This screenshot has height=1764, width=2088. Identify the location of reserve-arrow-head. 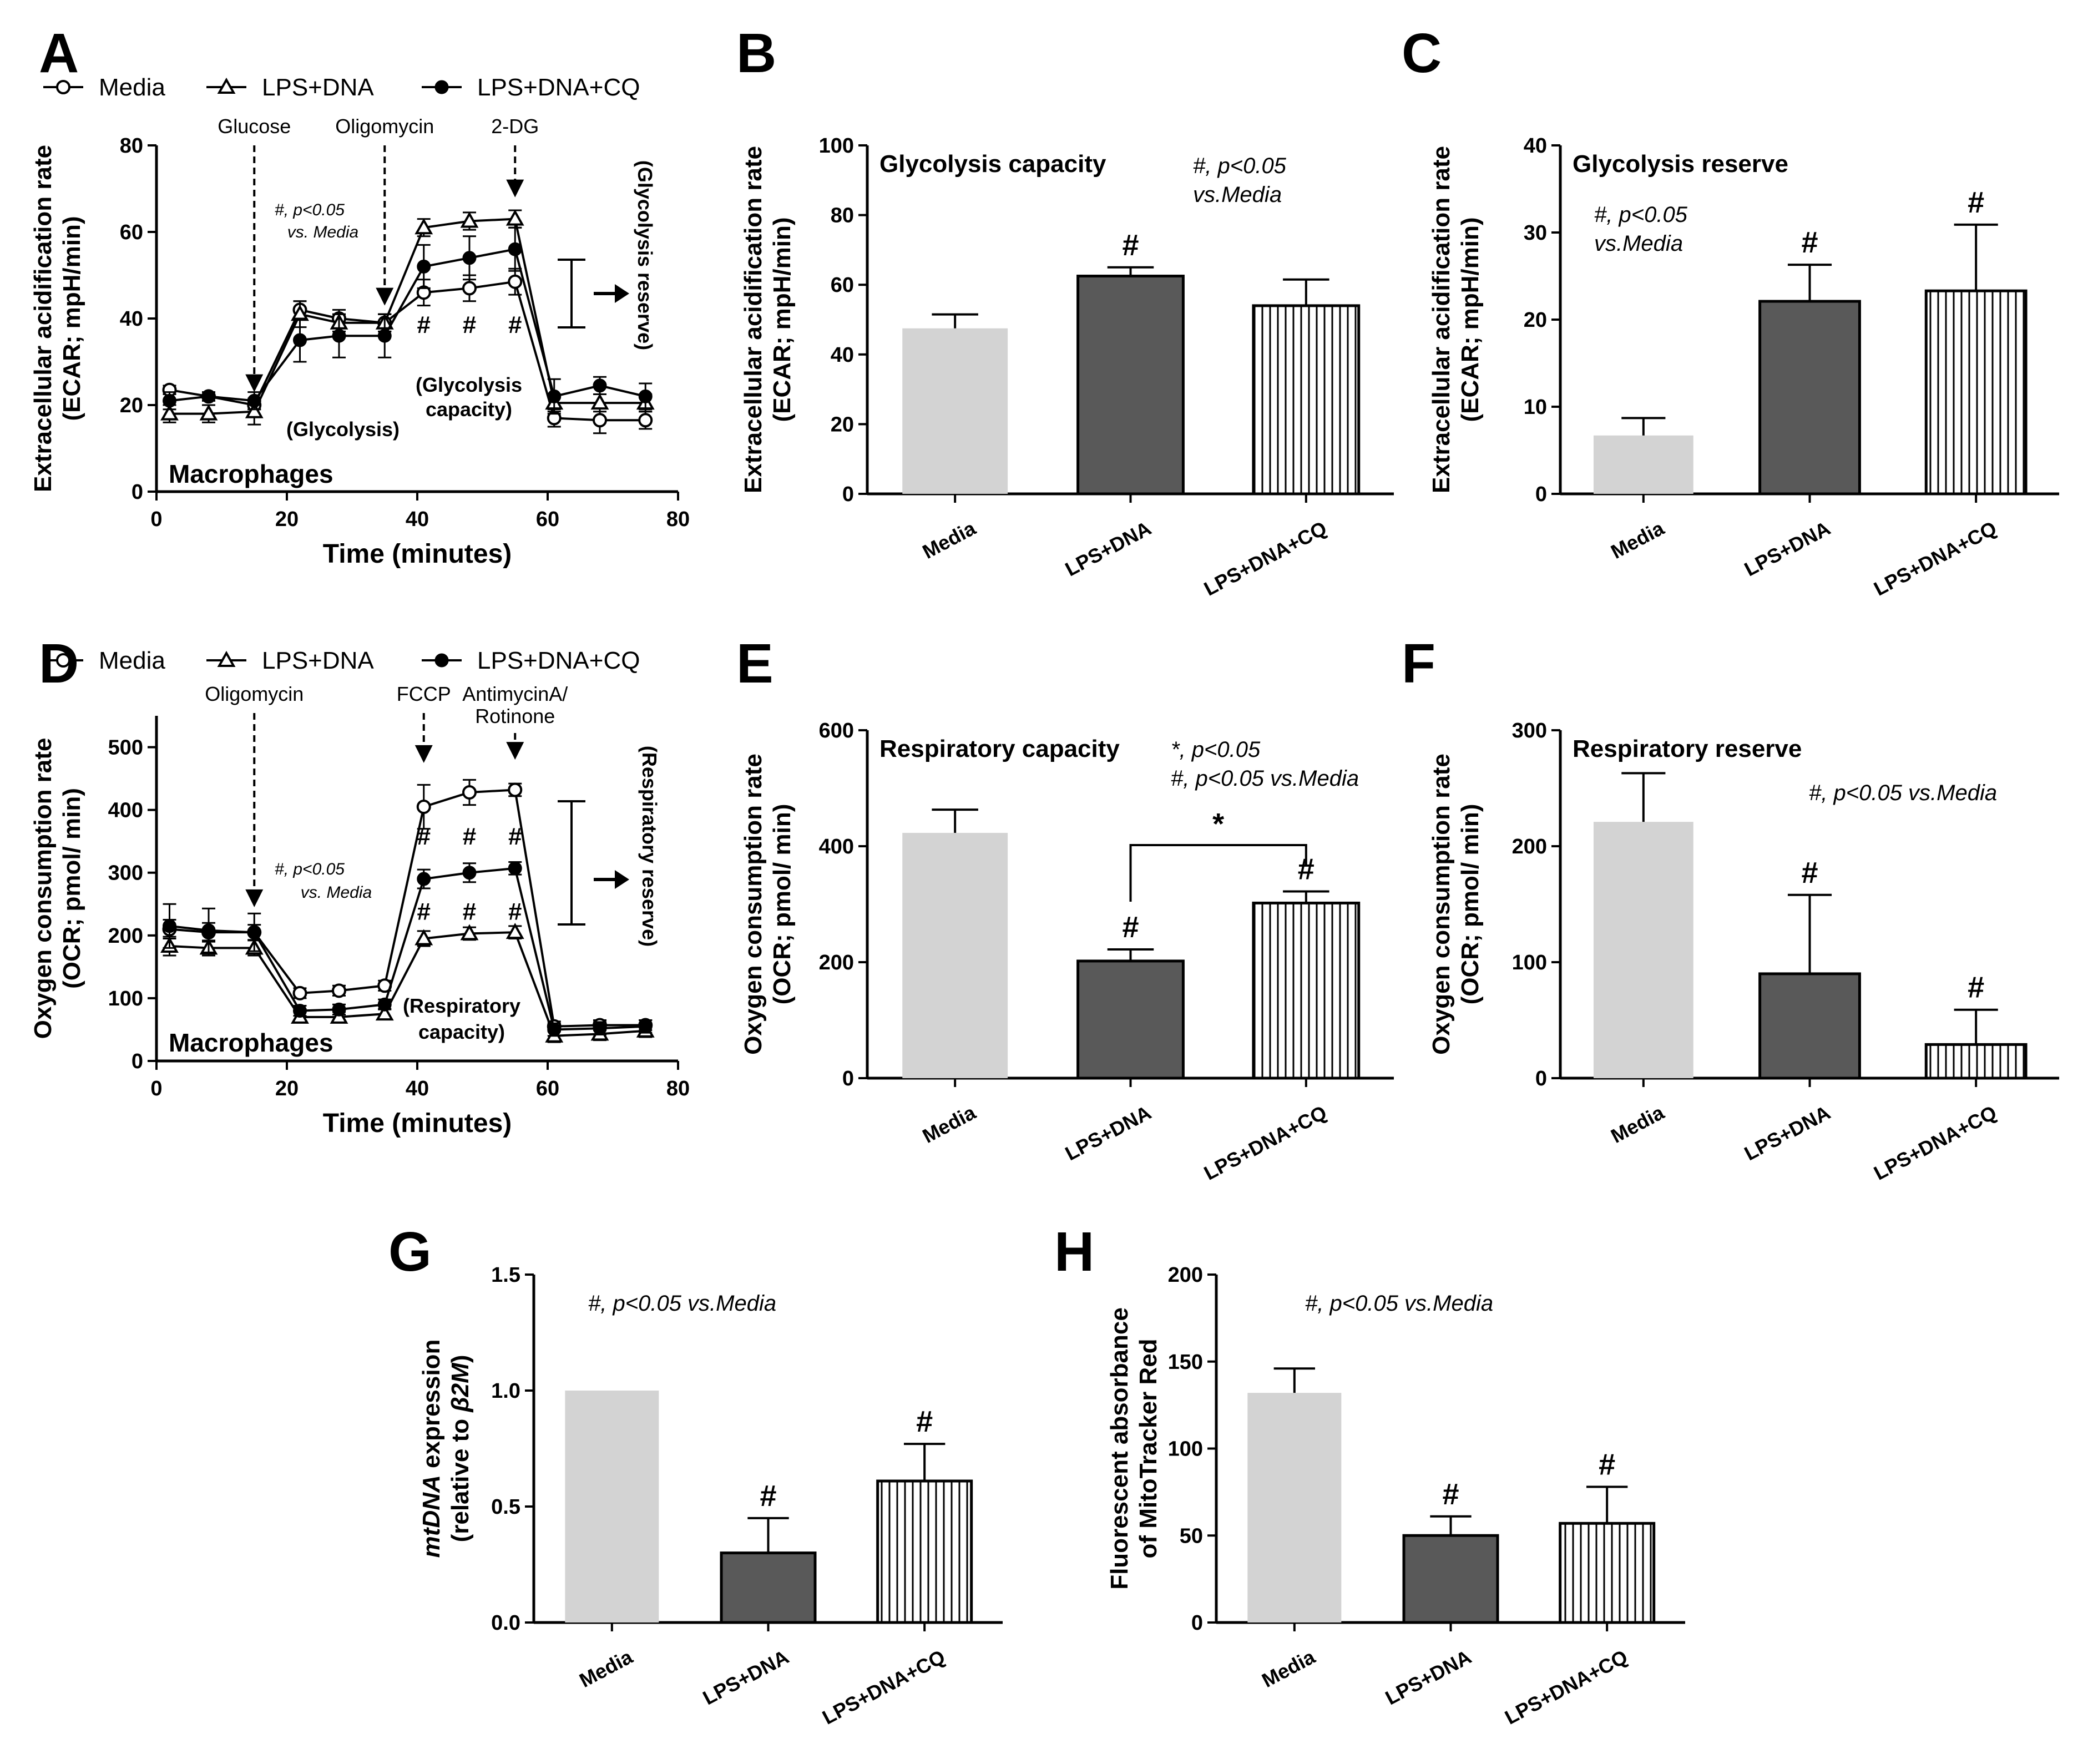
(622, 879).